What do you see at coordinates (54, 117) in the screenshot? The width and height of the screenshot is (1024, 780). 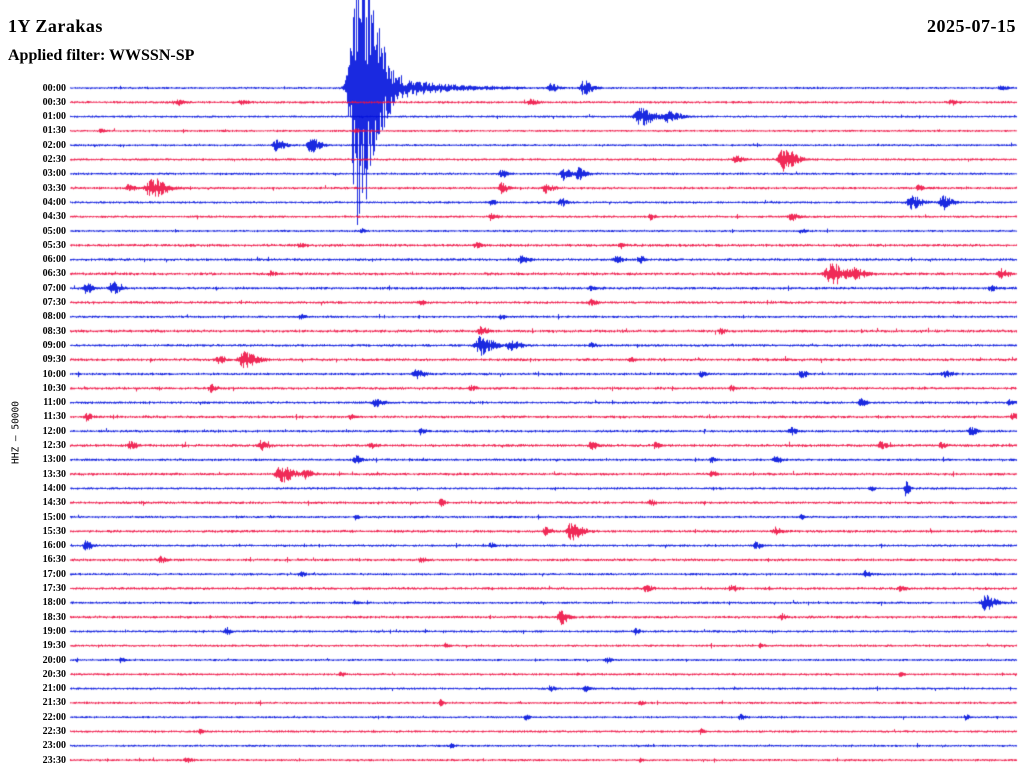 I see `time-label: 01:00` at bounding box center [54, 117].